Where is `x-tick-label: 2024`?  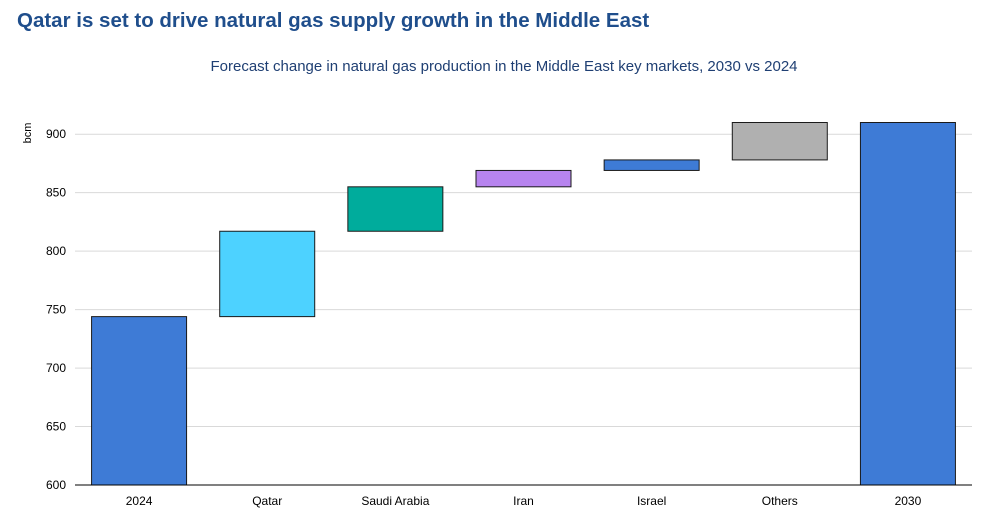 x-tick-label: 2024 is located at coordinates (139, 501).